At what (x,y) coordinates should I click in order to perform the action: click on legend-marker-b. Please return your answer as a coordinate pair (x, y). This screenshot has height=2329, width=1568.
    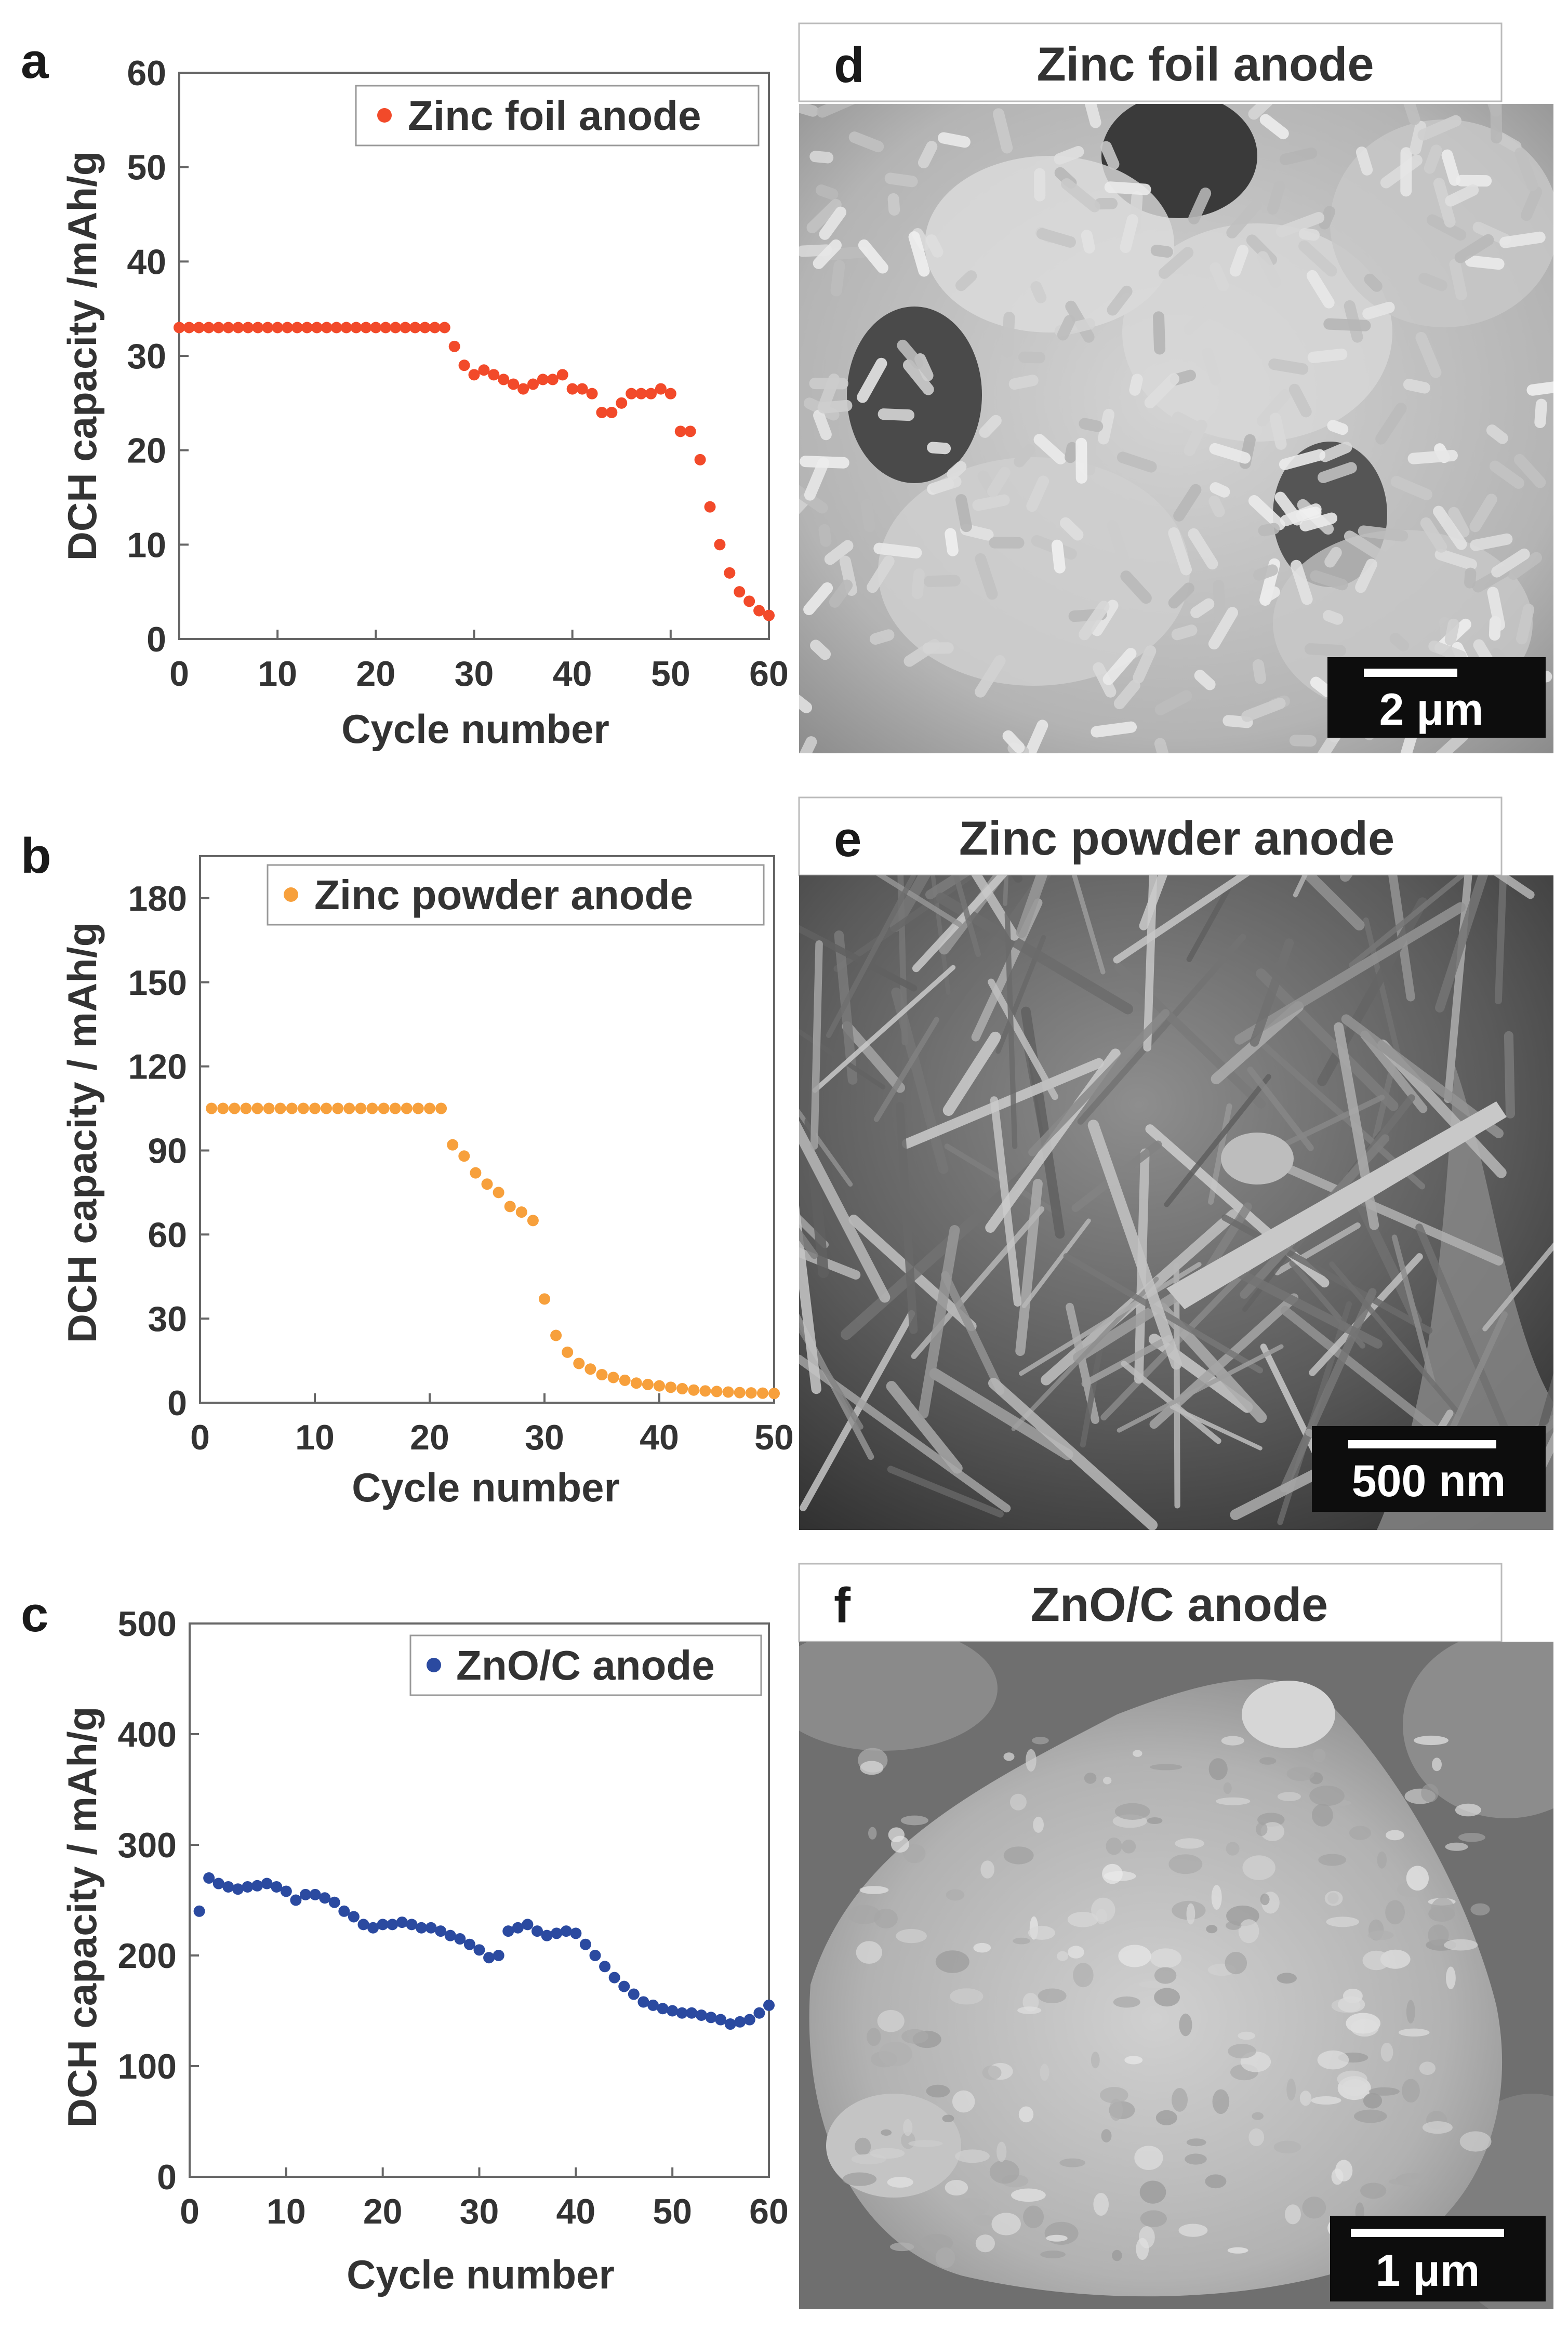
    Looking at the image, I should click on (291, 894).